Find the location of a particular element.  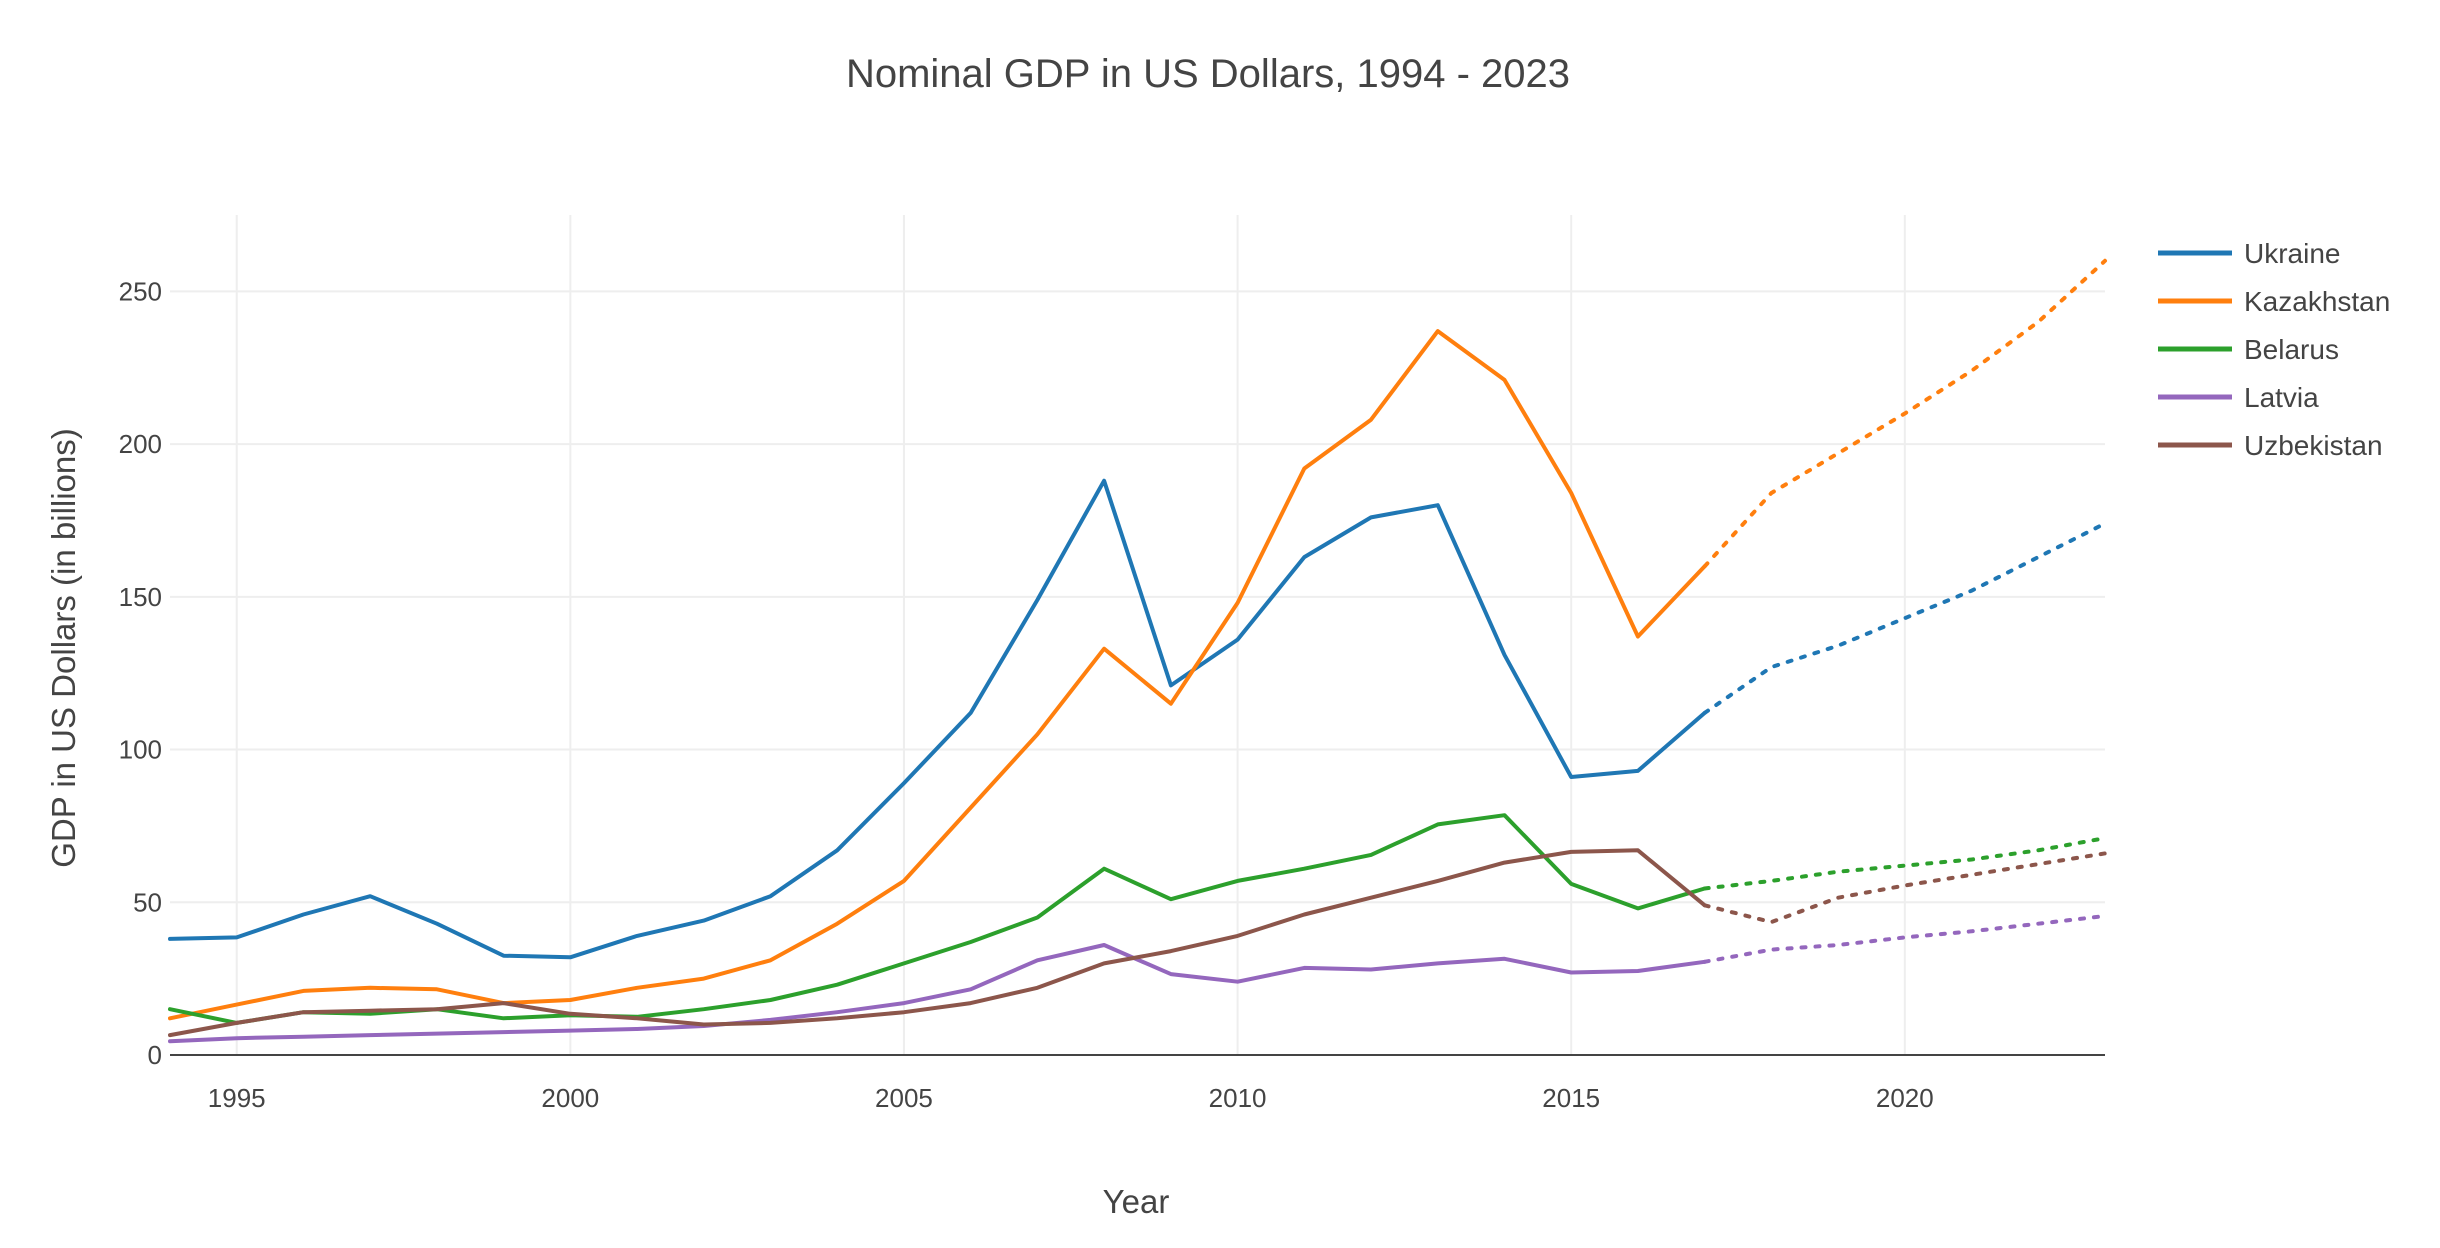

legend: Ukraine Kazakhstan Belarus Latvia Uzbekistan is located at coordinates (2274, 349).